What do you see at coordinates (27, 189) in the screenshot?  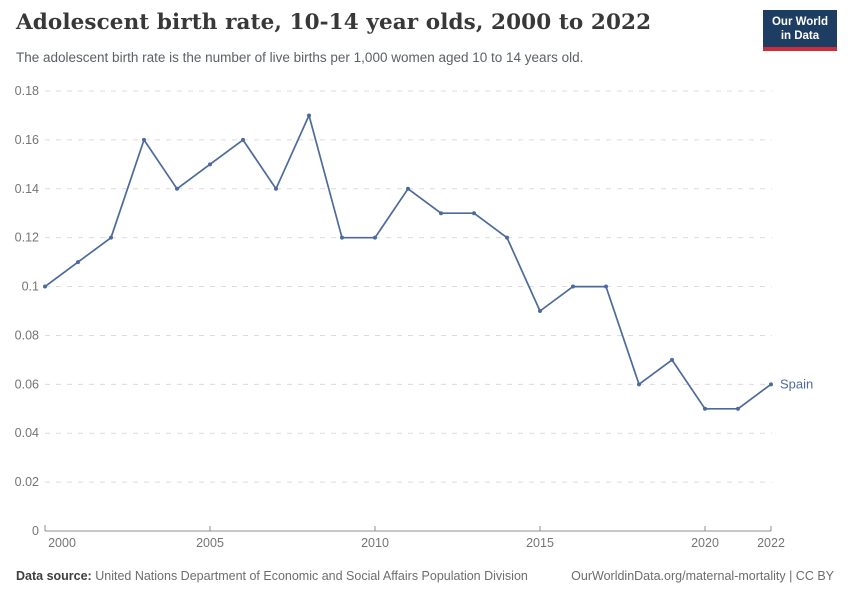 I see `y-axis-tick-label: 0.14` at bounding box center [27, 189].